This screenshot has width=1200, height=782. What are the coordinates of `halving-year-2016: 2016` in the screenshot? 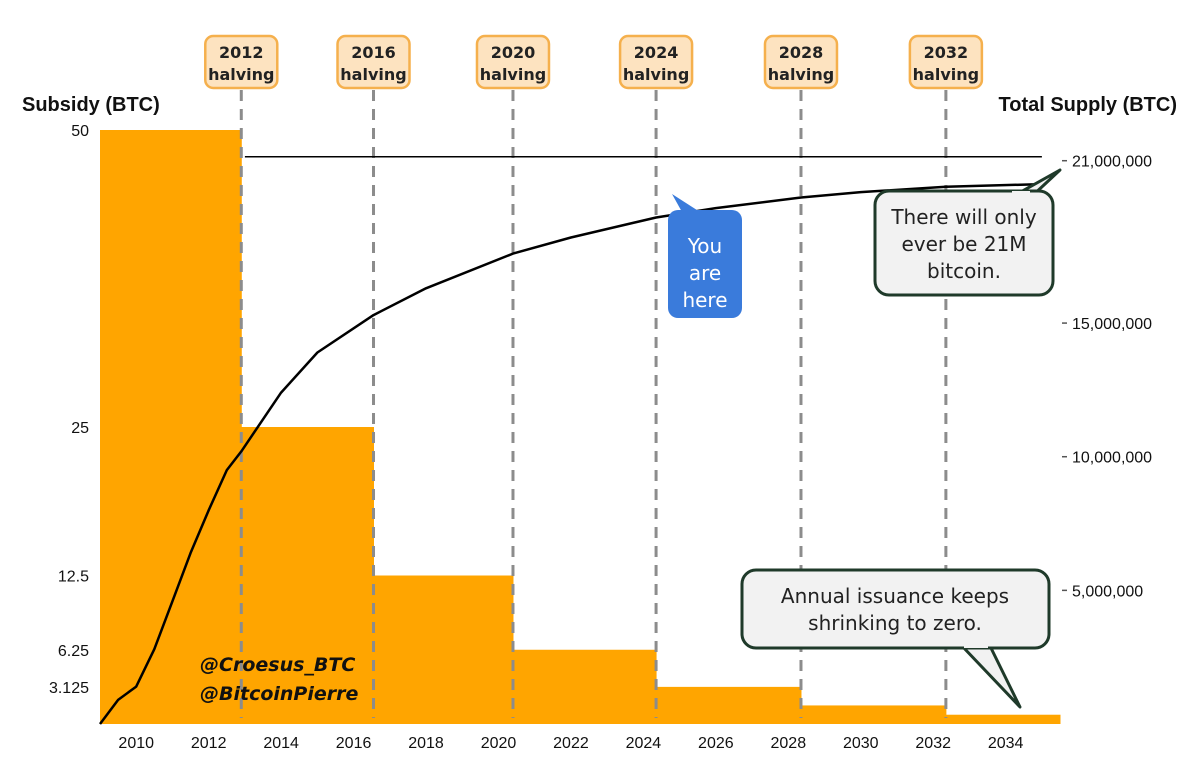 It's located at (373, 52).